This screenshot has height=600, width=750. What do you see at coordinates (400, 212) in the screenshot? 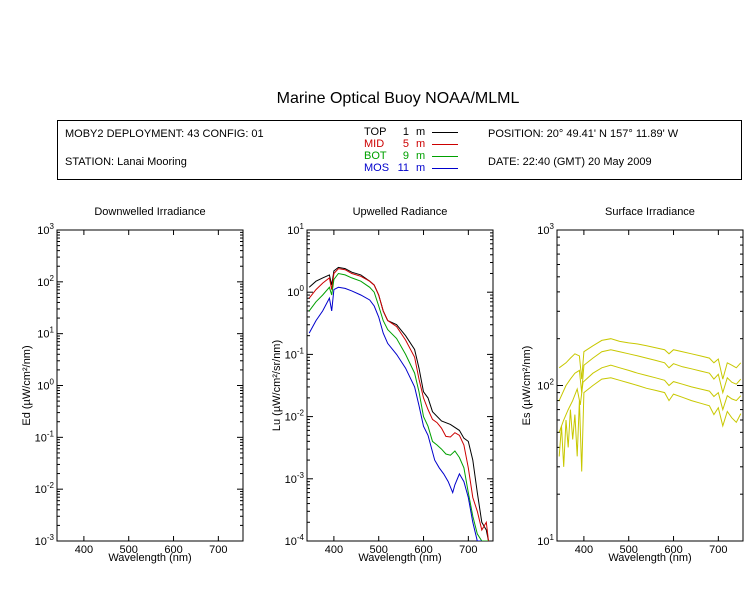
I see `chart-title: Upwelled Radiance` at bounding box center [400, 212].